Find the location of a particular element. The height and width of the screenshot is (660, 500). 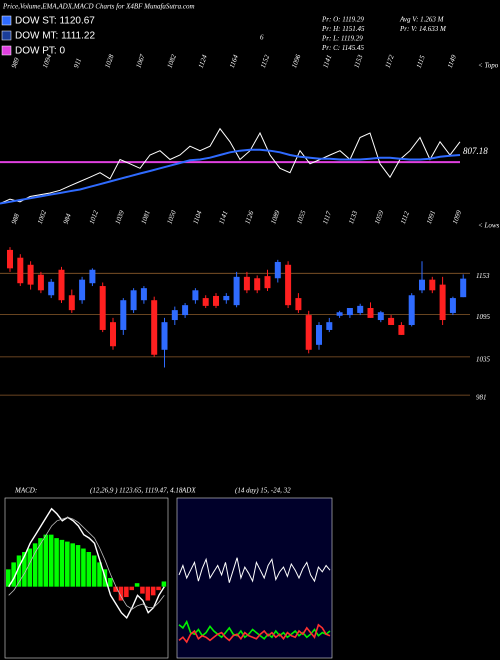

y-tick-label: 1035 is located at coordinates (483, 359).